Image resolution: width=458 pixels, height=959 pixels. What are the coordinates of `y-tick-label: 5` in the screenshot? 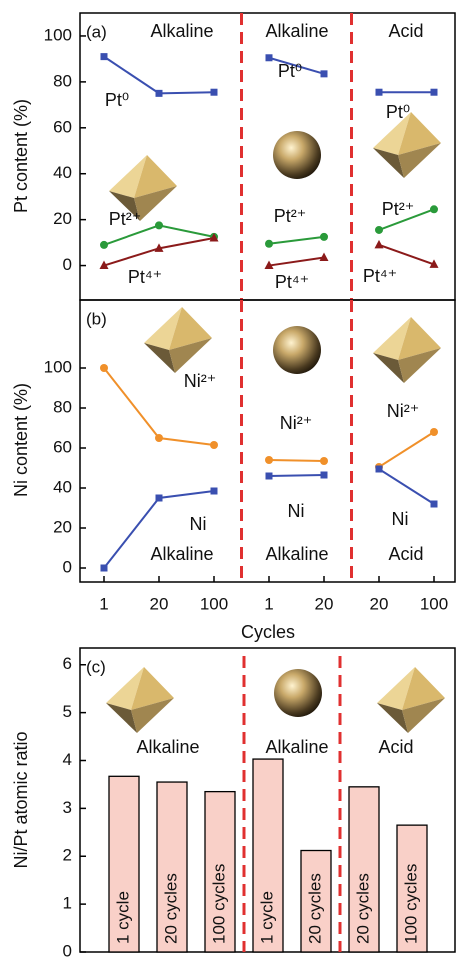 It's located at (67, 711).